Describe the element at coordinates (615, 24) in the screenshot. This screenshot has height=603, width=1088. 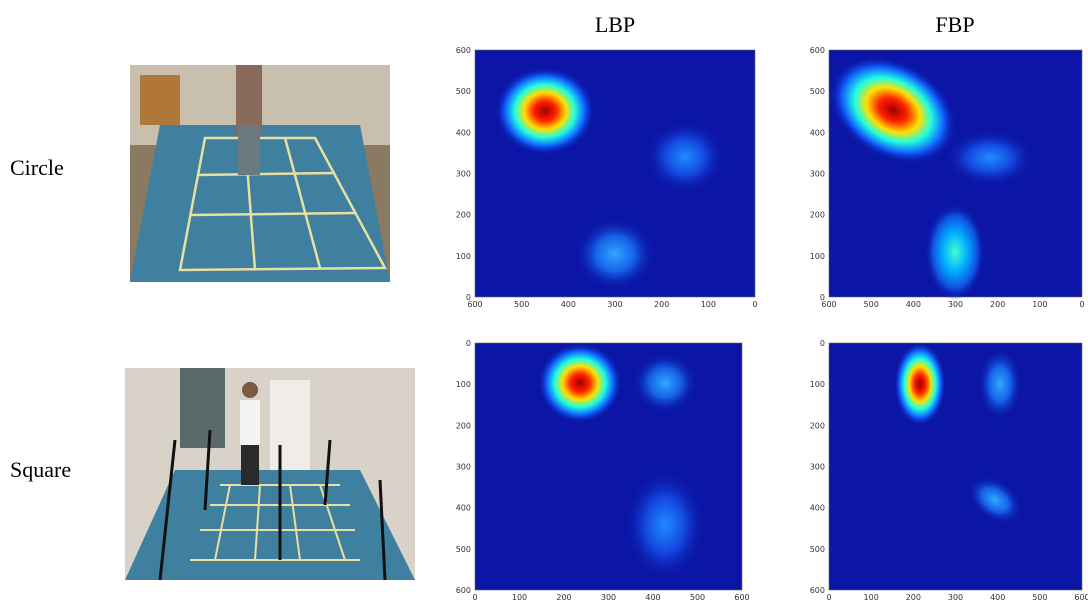
I see `column-header: LBP` at that location.